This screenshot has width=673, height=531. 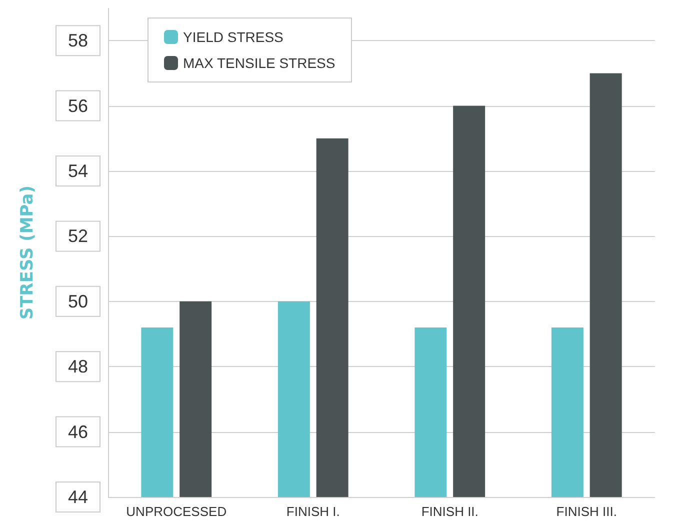 What do you see at coordinates (28, 252) in the screenshot?
I see `y-axis-title: STRESS (MPa)` at bounding box center [28, 252].